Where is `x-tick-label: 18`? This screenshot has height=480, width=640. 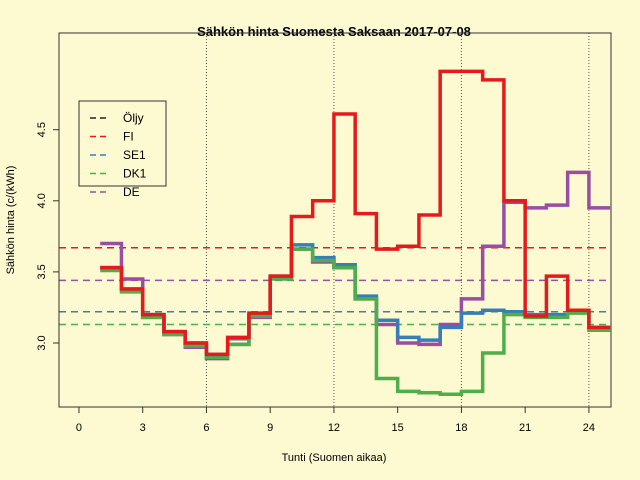
x-tick-label: 18 is located at coordinates (461, 428).